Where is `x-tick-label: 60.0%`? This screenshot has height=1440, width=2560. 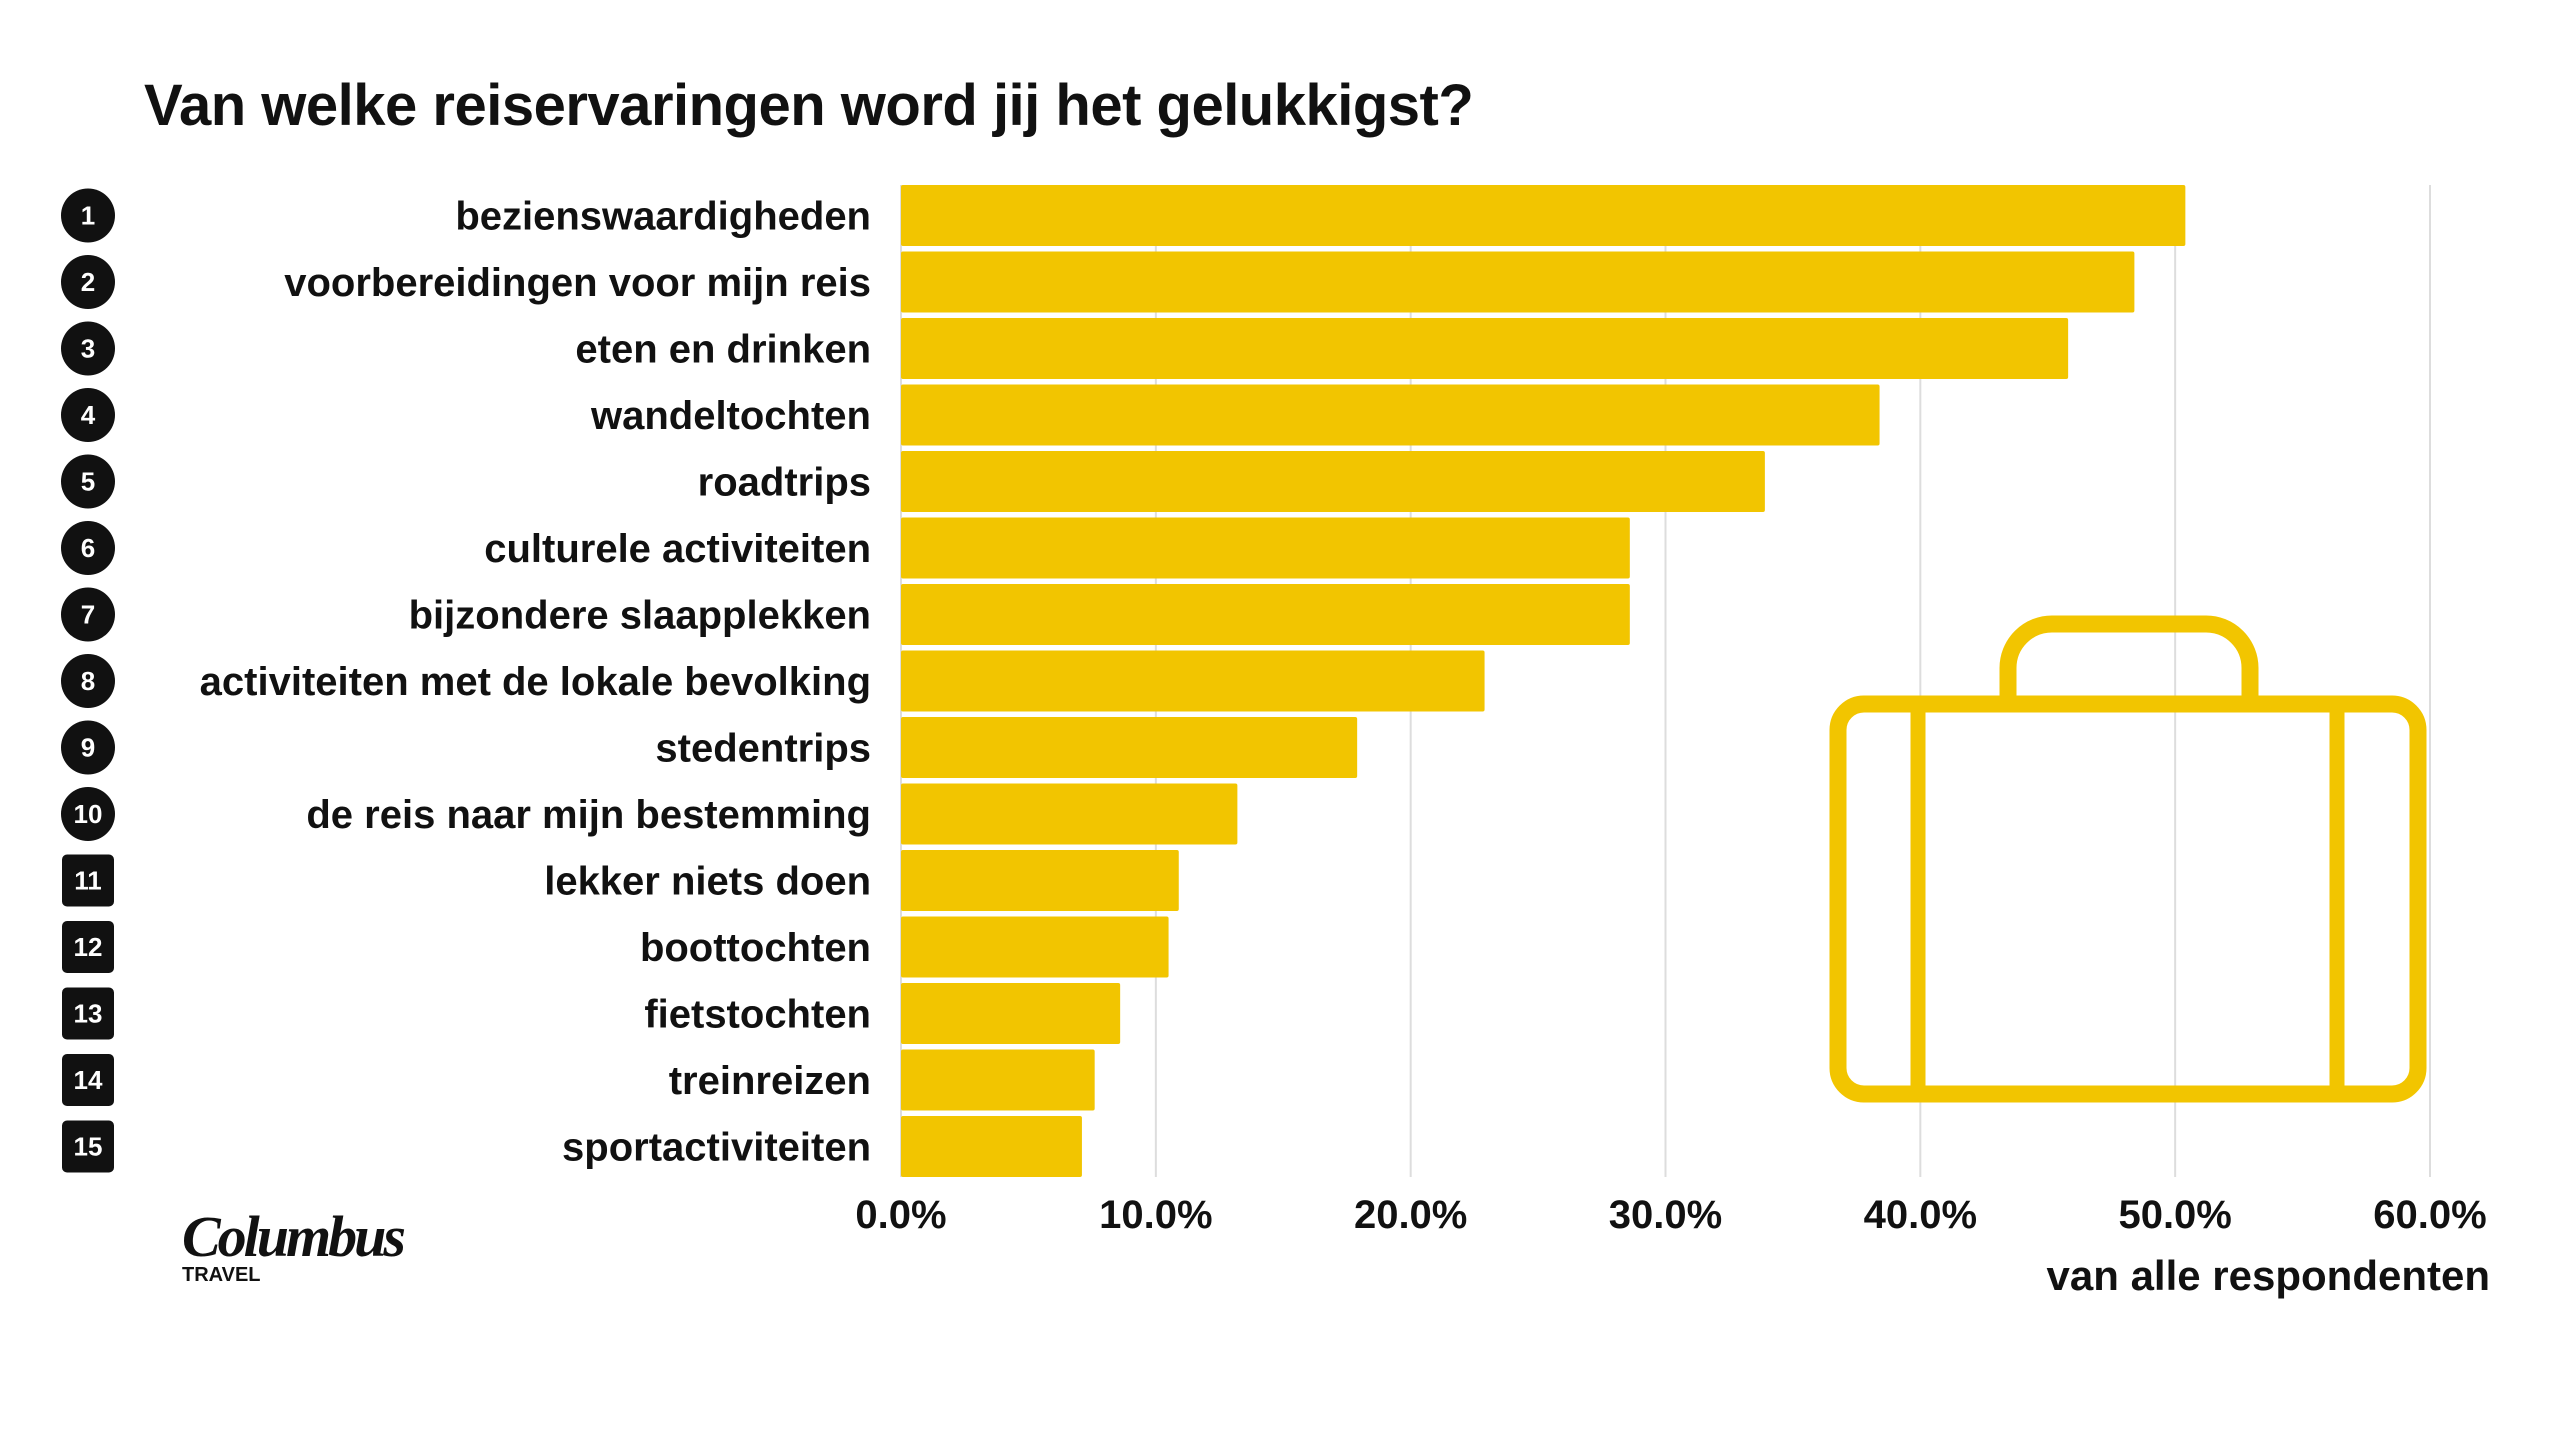
x-tick-label: 60.0% is located at coordinates (2429, 1215).